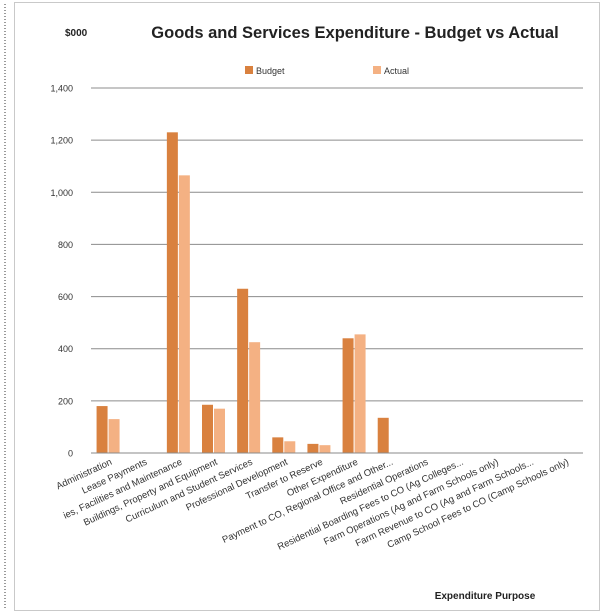 The image size is (600, 615). What do you see at coordinates (327, 71) in the screenshot?
I see `legend: Budget Actual` at bounding box center [327, 71].